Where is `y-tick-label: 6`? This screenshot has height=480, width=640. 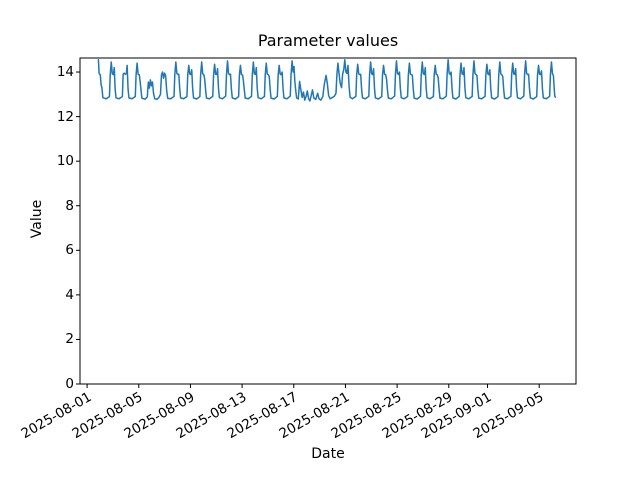
y-tick-label: 6 is located at coordinates (69, 250).